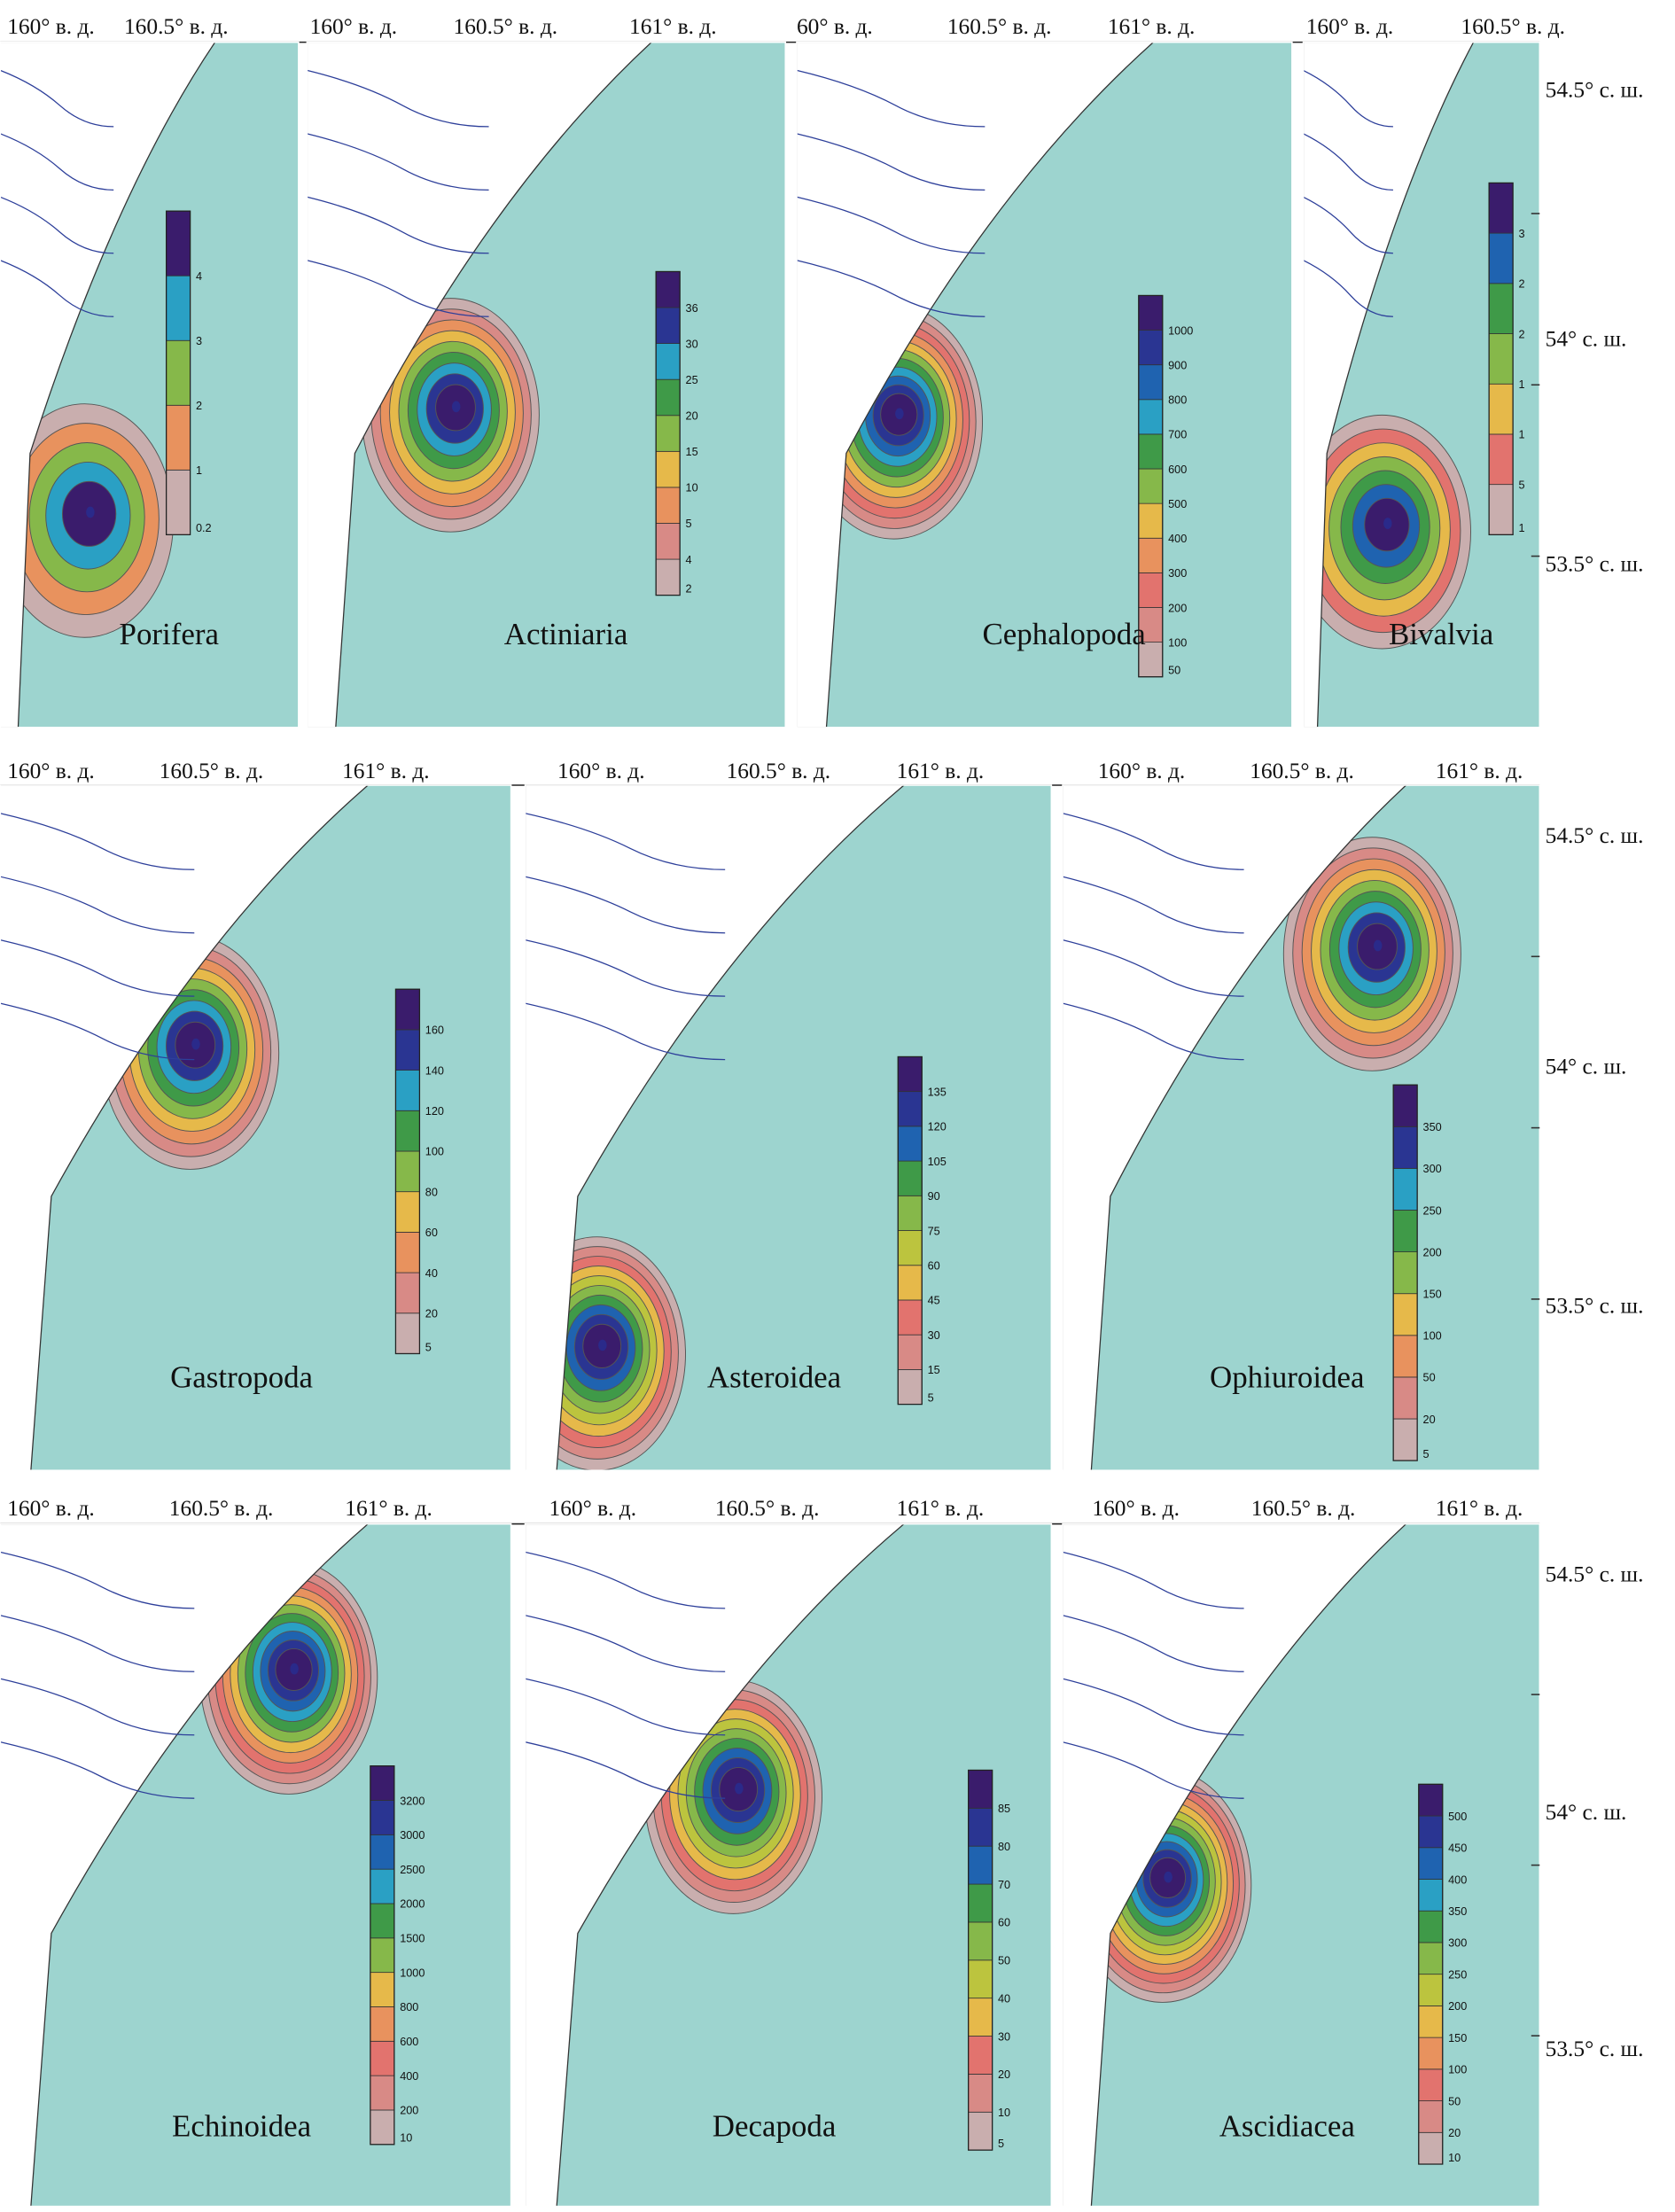 The width and height of the screenshot is (1675, 2212). What do you see at coordinates (835, 26) in the screenshot?
I see `lon-label: 60° в. д.` at bounding box center [835, 26].